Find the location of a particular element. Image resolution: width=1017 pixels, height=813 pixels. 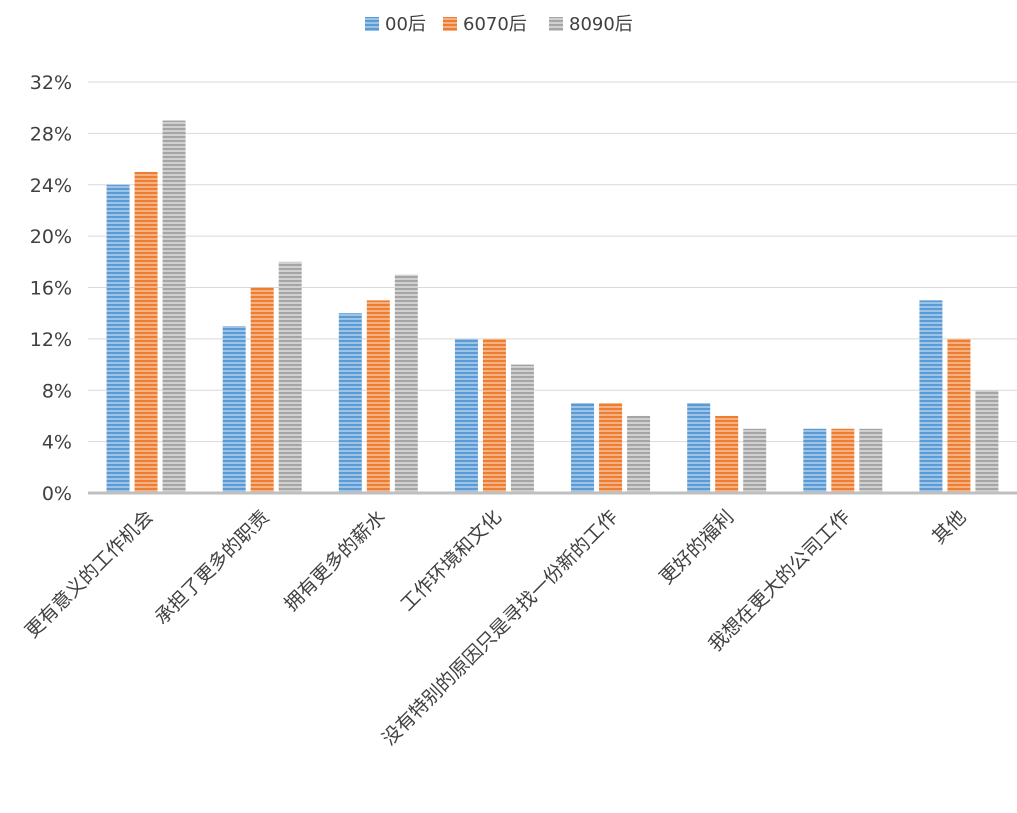

x-tick-label: 更好的福利 is located at coordinates (696, 547).